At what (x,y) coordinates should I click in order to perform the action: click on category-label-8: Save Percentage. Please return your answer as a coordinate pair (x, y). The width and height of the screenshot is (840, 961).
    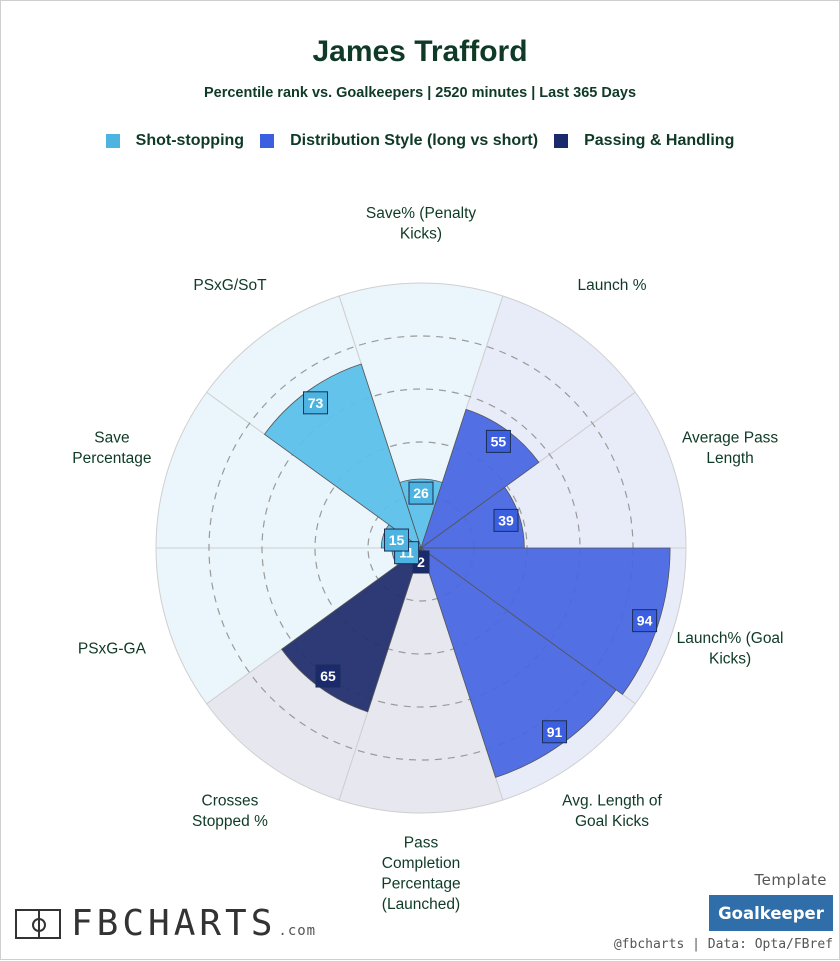
    Looking at the image, I should click on (111, 448).